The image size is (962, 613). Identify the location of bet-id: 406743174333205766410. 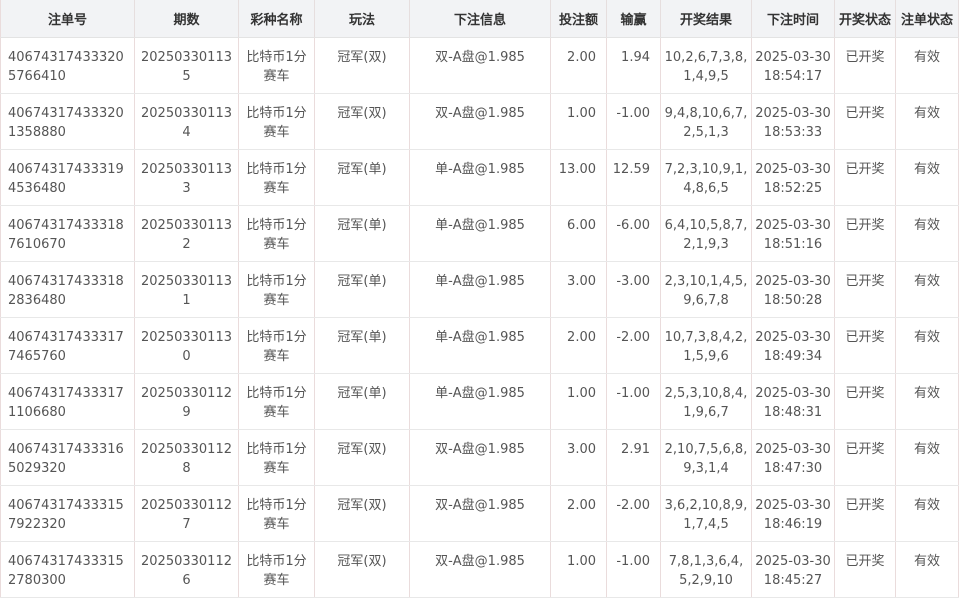
(67, 65).